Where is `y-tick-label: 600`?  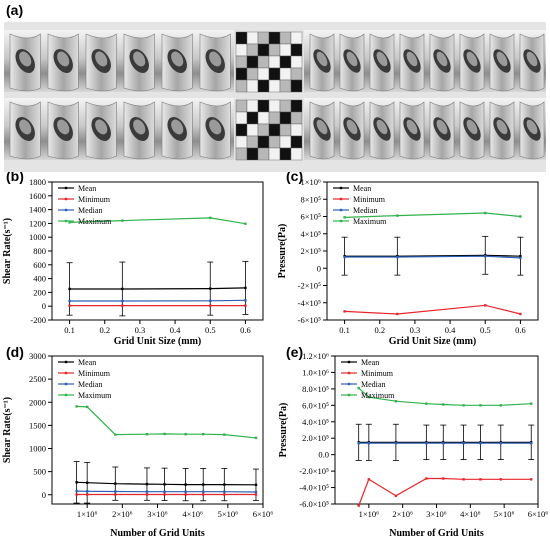
y-tick-label: 600 is located at coordinates (39, 265).